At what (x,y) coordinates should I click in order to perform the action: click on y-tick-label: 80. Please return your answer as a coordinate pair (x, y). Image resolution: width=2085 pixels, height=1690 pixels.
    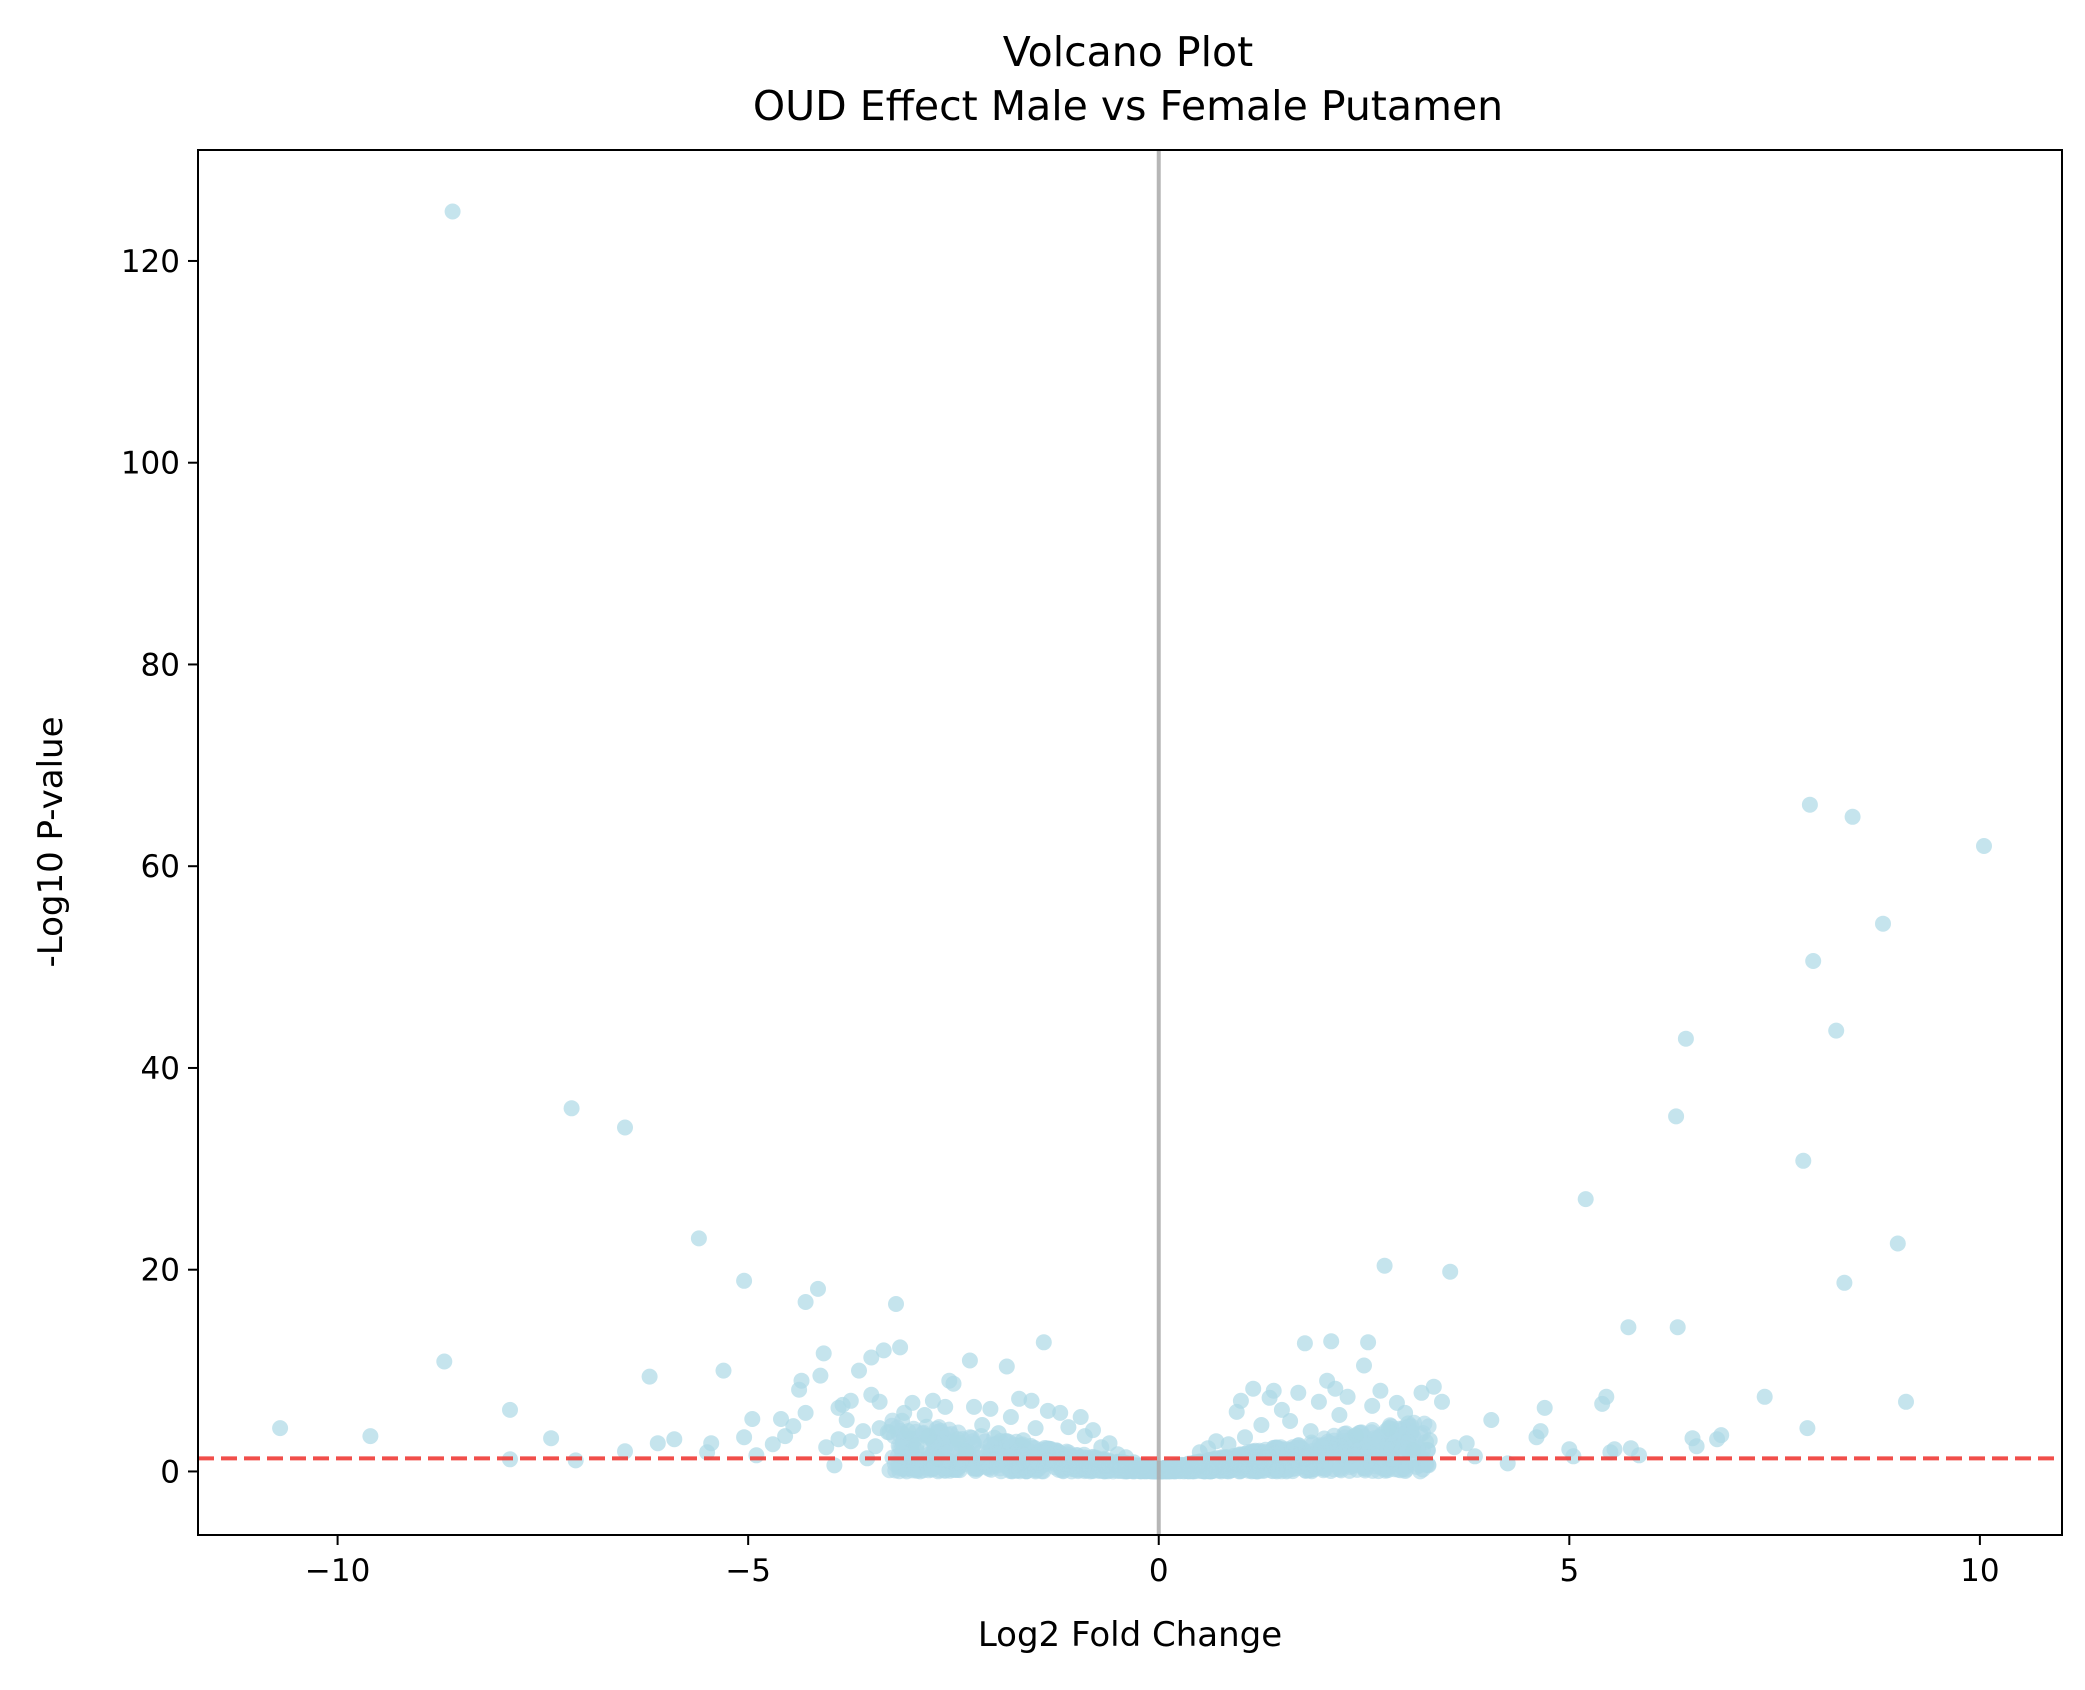
    Looking at the image, I should click on (160, 665).